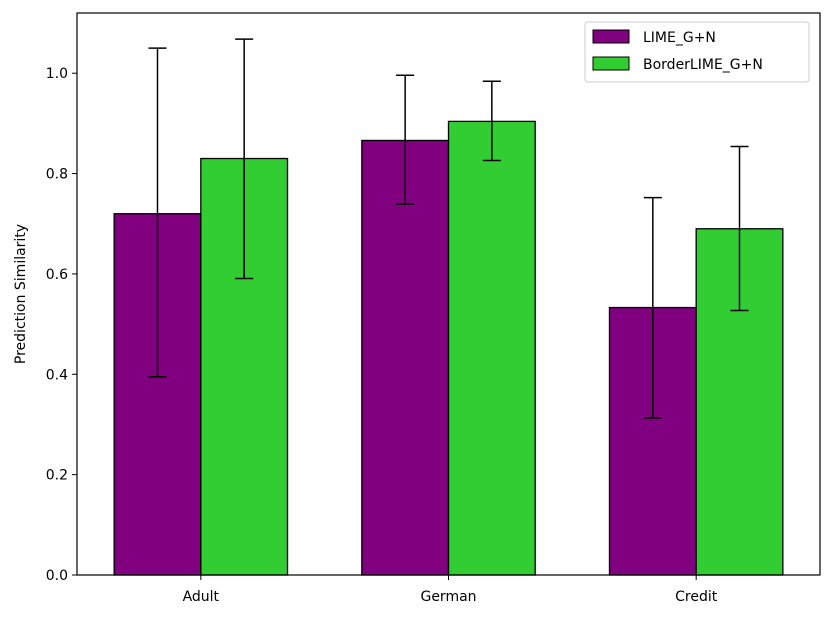 Image resolution: width=831 pixels, height=620 pixels. I want to click on y-tick-label: 0.2, so click(57, 476).